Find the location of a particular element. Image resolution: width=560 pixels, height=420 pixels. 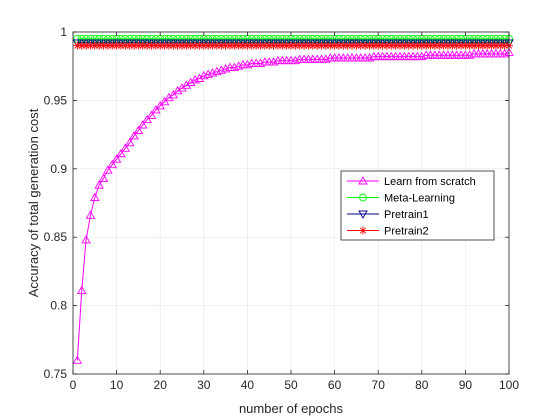

x-tick-label: 50 is located at coordinates (291, 385).